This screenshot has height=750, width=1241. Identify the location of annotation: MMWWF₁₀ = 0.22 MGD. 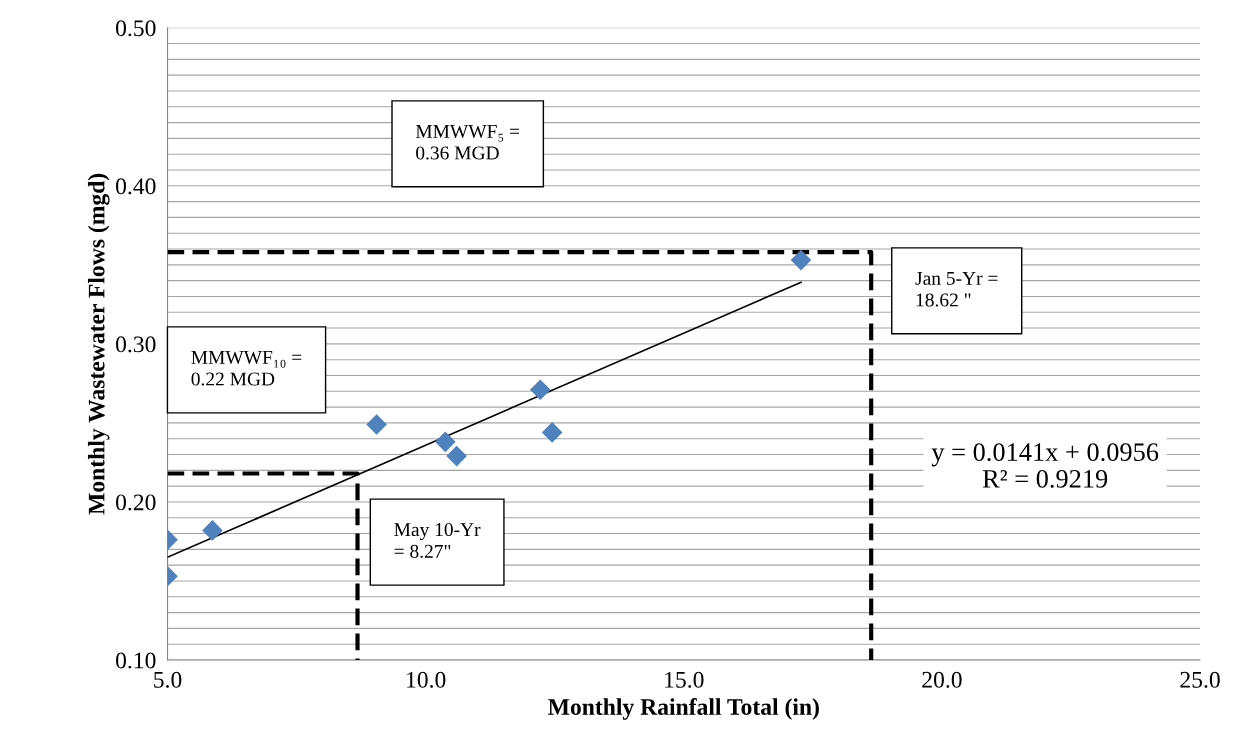
(246, 368).